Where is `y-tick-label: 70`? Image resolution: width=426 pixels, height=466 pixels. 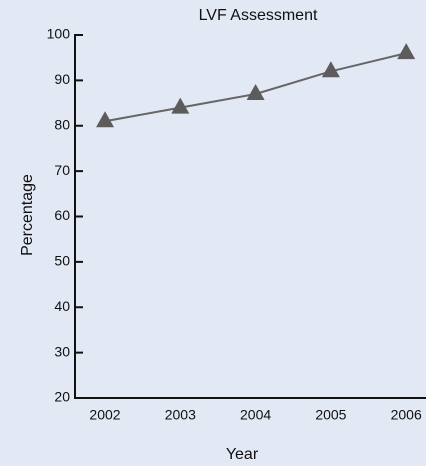
y-tick-label: 70 is located at coordinates (62, 170).